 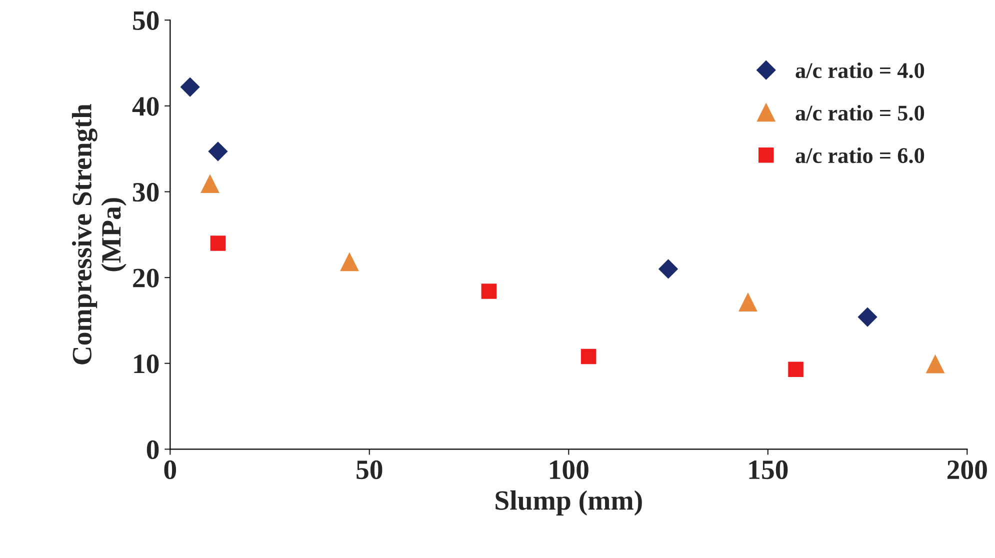 What do you see at coordinates (146, 278) in the screenshot?
I see `y-tick-label: 20` at bounding box center [146, 278].